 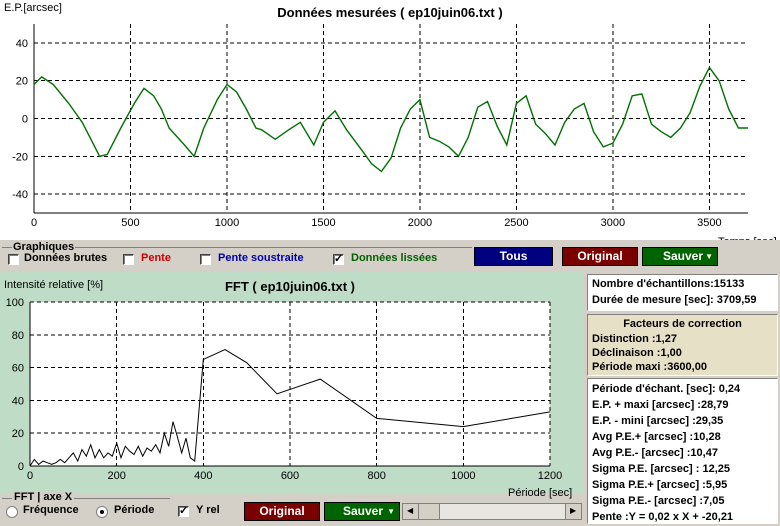 What do you see at coordinates (86, 511) in the screenshot?
I see `fft-axis-group` at bounding box center [86, 511].